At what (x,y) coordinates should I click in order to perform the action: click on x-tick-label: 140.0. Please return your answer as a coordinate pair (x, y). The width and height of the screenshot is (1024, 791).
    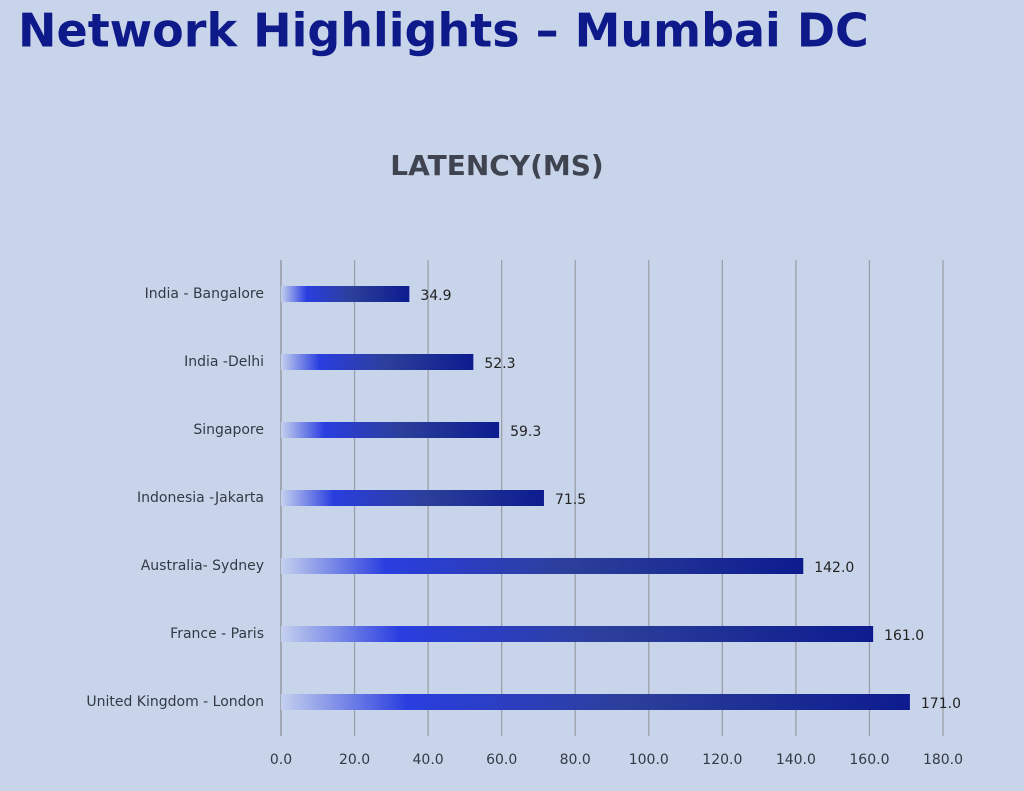
    Looking at the image, I should click on (796, 760).